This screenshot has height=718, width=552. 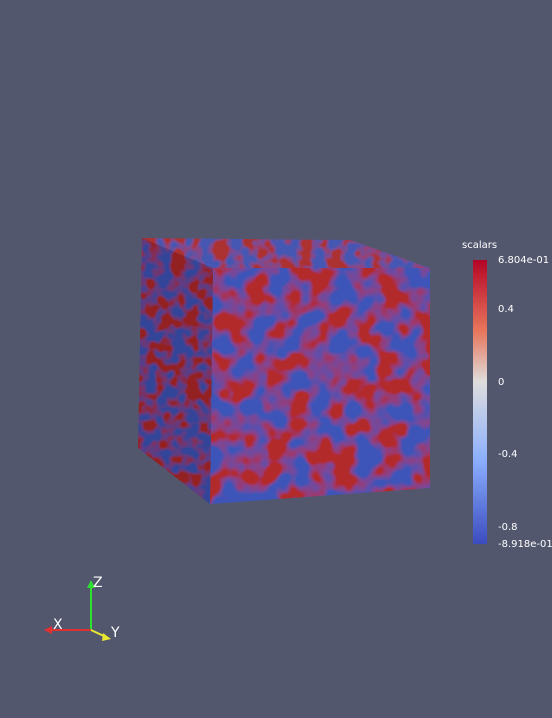 What do you see at coordinates (480, 402) in the screenshot?
I see `colorbar` at bounding box center [480, 402].